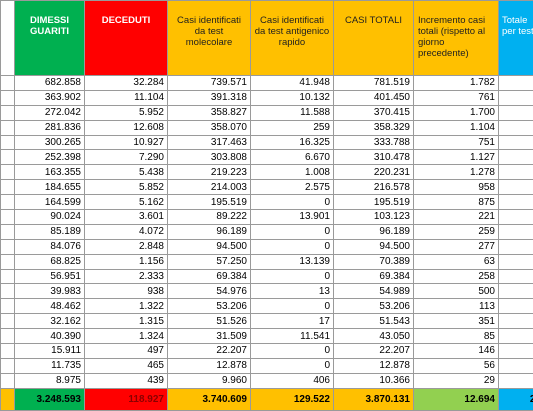 The image size is (533, 411). Describe the element at coordinates (126, 187) in the screenshot. I see `cell-deceduti: 5.852` at that location.